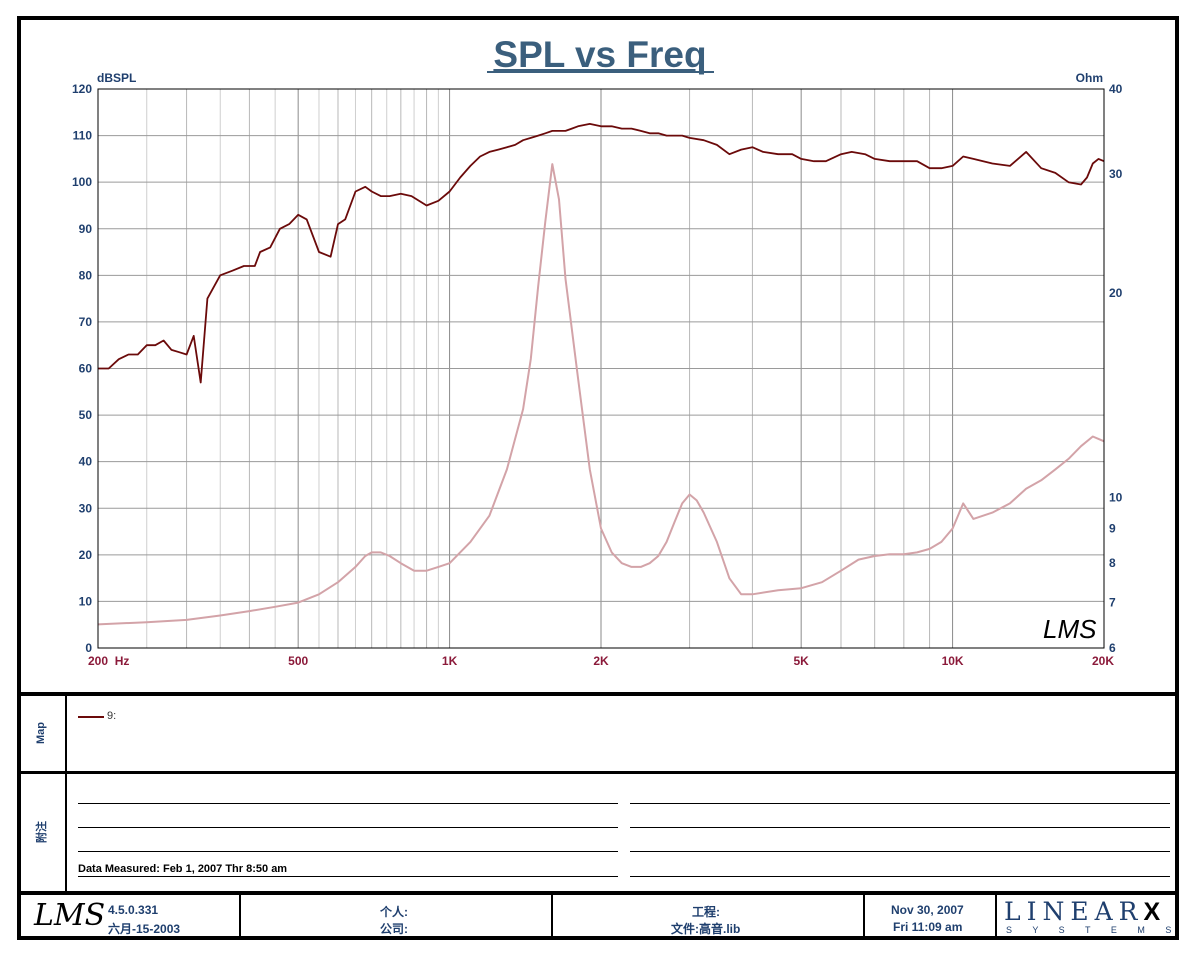 This screenshot has height=960, width=1200. Describe the element at coordinates (394, 929) in the screenshot. I see `company-label: 公司:` at that location.